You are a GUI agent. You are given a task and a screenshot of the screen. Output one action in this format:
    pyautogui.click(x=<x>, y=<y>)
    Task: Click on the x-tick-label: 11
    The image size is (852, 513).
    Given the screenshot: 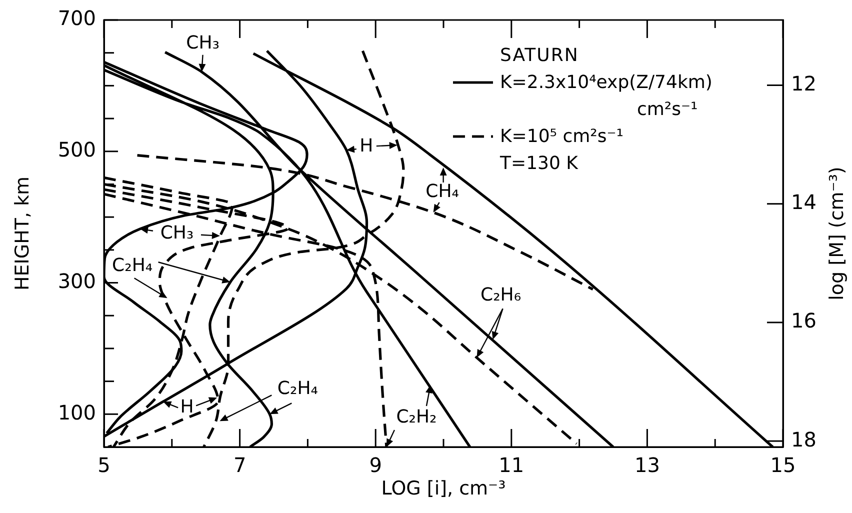 What is the action you would take?
    pyautogui.click(x=511, y=465)
    